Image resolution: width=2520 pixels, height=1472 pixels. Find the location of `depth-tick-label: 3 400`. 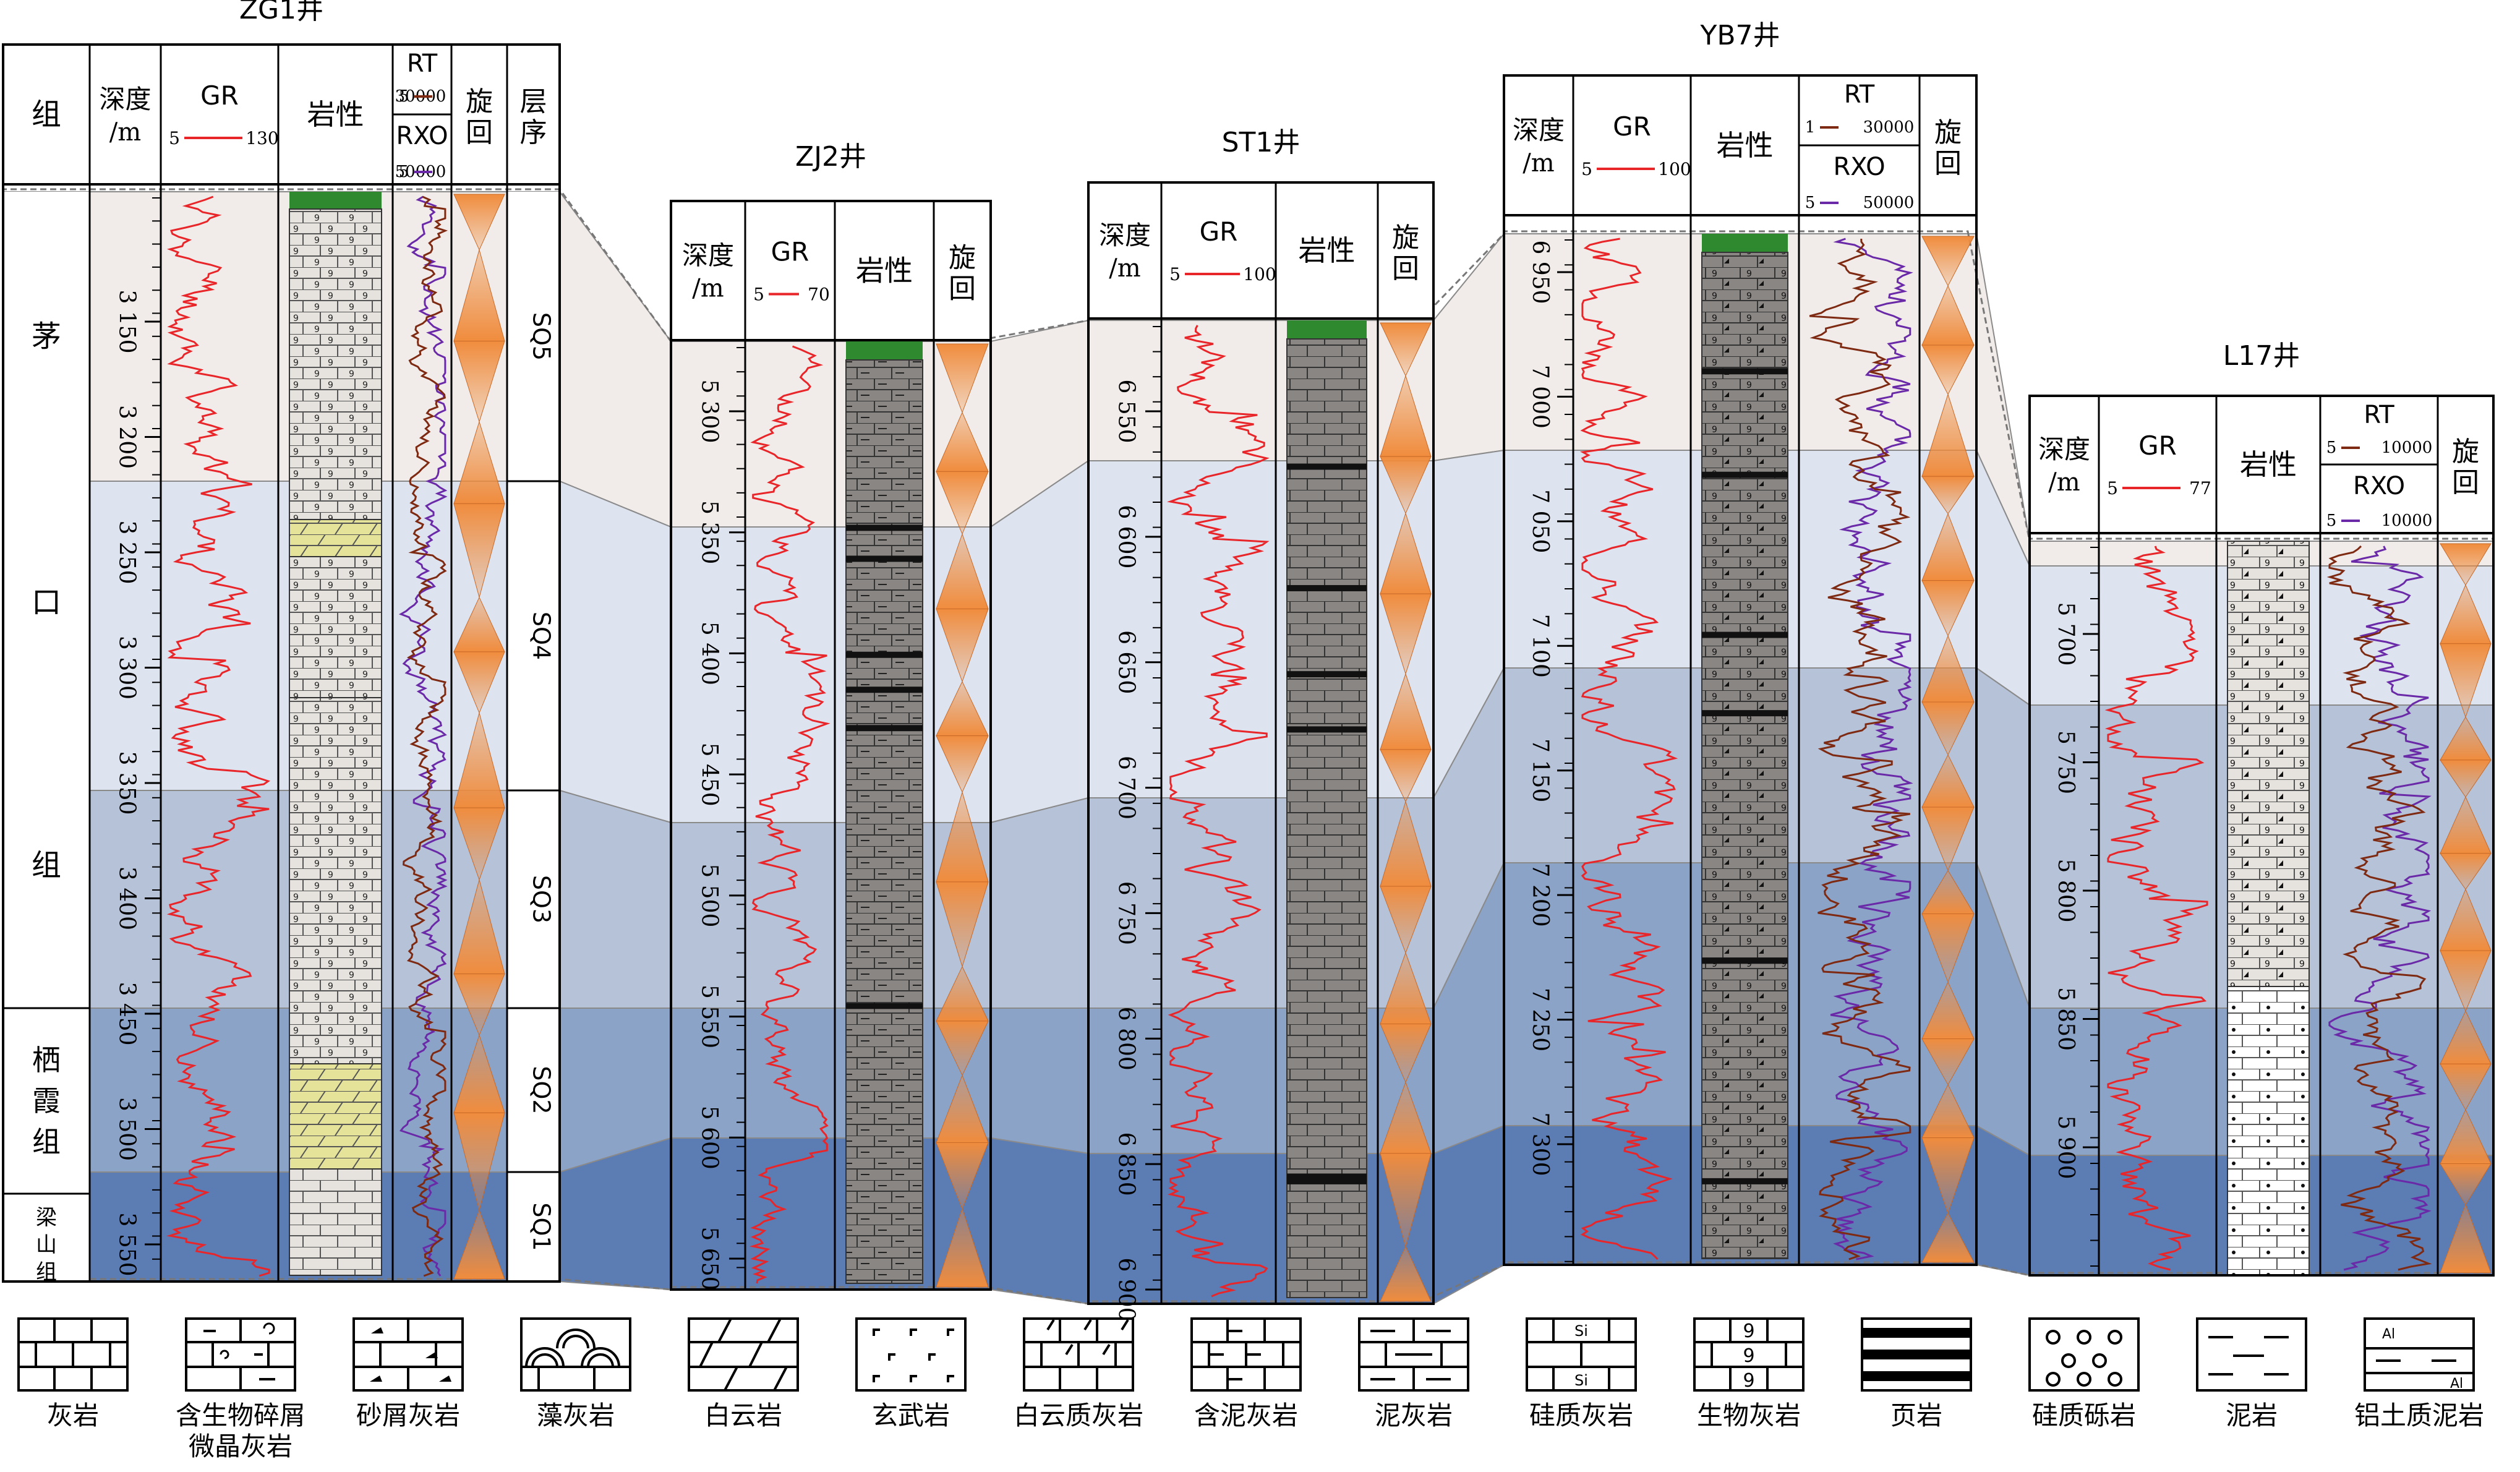

depth-tick-label: 3 400 is located at coordinates (126, 899).